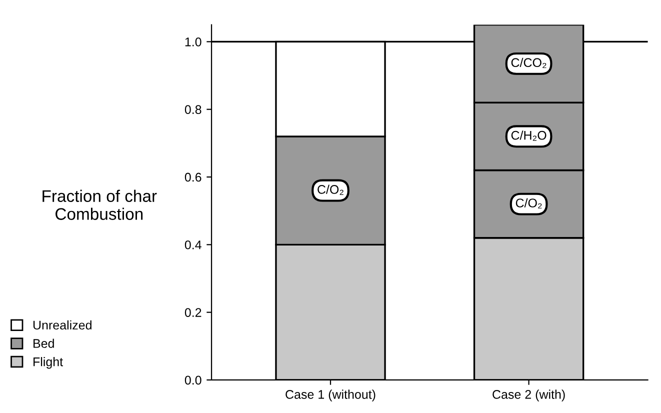 Image resolution: width=661 pixels, height=413 pixels. What do you see at coordinates (528, 63) in the screenshot?
I see `annotation: C/CO₂` at bounding box center [528, 63].